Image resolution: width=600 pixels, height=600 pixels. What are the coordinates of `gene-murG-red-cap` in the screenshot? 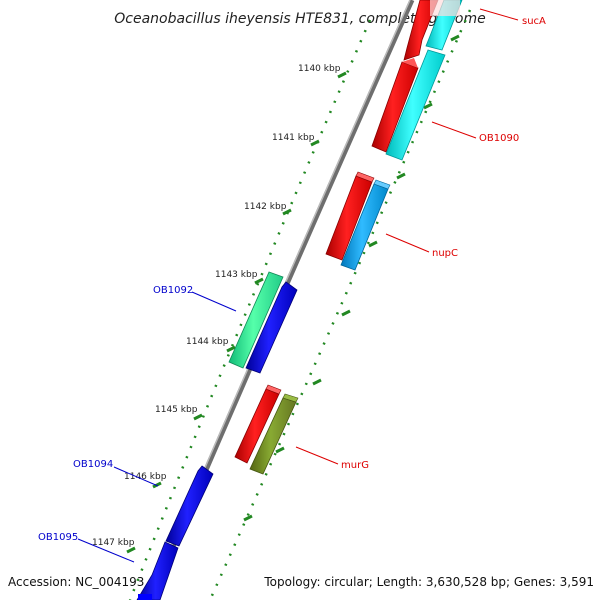 It's located at (273, 389).